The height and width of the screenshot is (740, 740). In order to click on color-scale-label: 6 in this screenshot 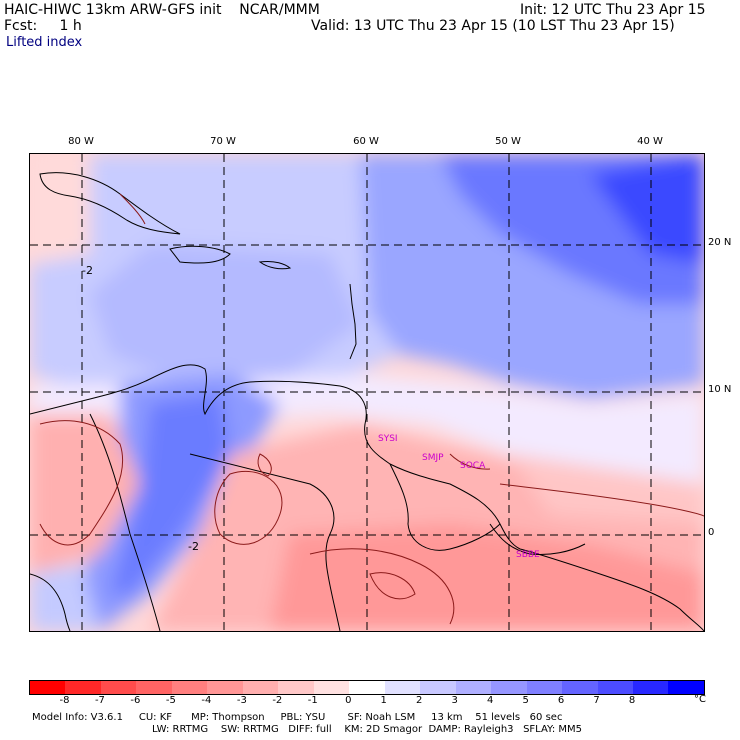, I will do `click(561, 700)`.